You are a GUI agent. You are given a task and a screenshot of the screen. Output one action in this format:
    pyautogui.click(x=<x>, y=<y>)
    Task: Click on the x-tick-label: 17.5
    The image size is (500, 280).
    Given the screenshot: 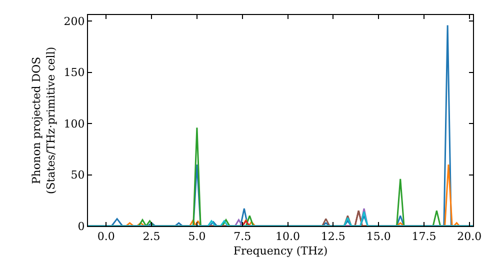 What is the action you would take?
    pyautogui.click(x=424, y=237)
    